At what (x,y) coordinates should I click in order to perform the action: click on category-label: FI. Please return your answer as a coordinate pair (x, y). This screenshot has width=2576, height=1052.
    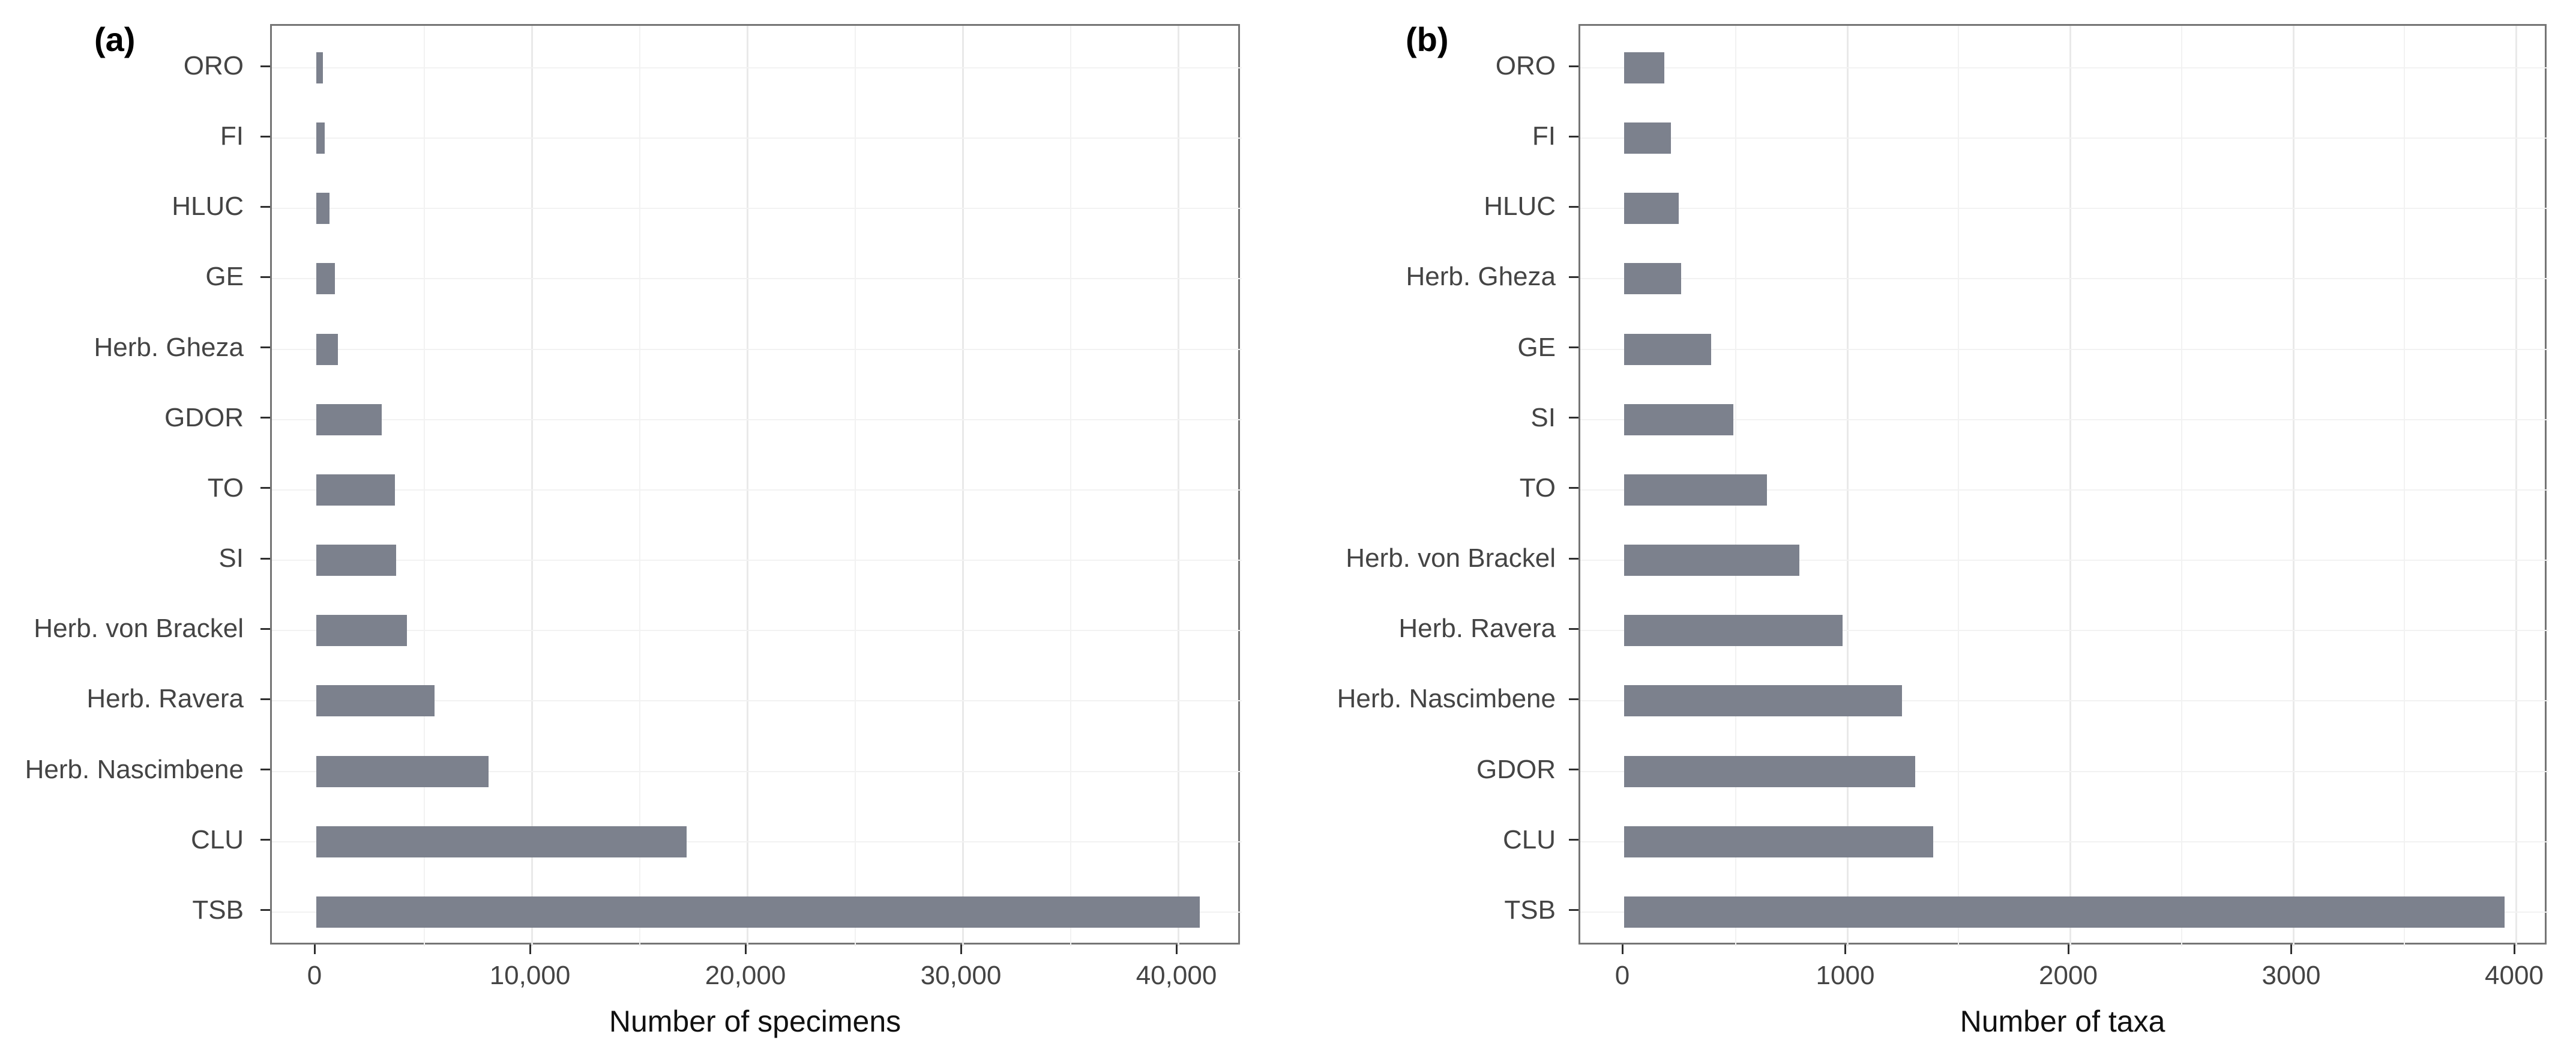
    Looking at the image, I should click on (232, 136).